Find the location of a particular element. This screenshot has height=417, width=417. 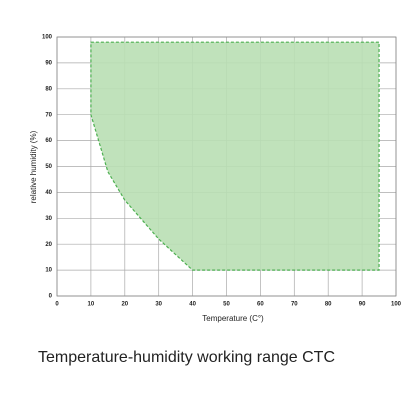

x-tick-label: 70 is located at coordinates (294, 305).